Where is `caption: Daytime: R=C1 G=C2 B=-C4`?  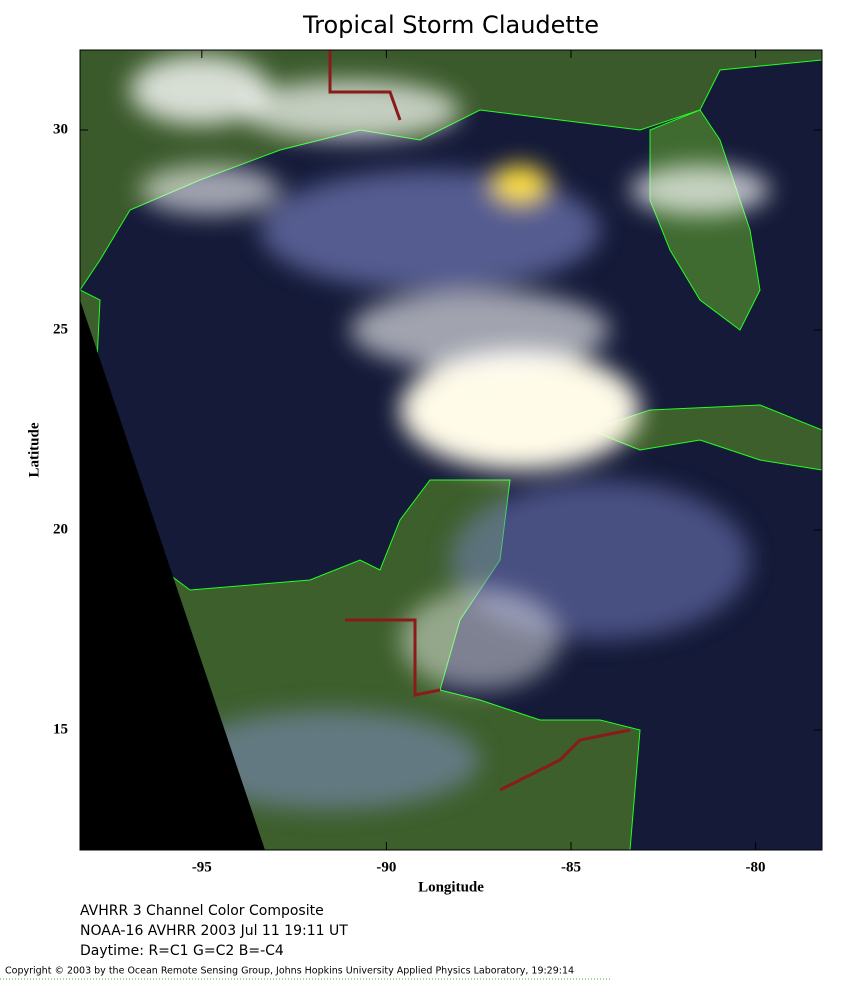 caption: Daytime: R=C1 G=C2 B=-C4 is located at coordinates (182, 951).